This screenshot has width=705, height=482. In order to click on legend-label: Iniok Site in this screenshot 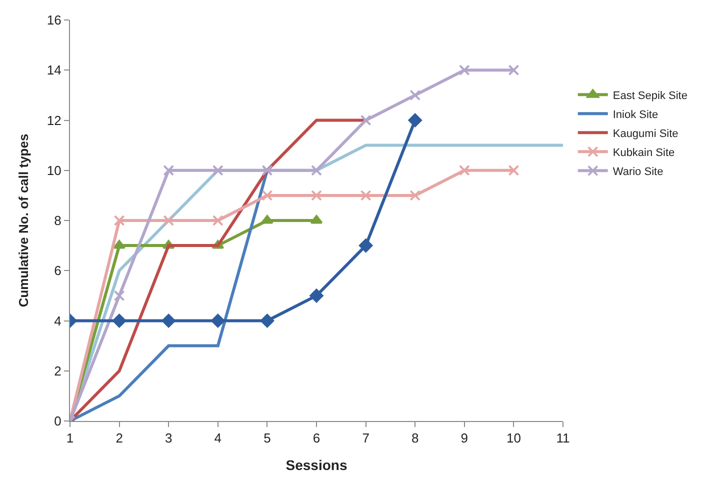, I will do `click(635, 114)`.